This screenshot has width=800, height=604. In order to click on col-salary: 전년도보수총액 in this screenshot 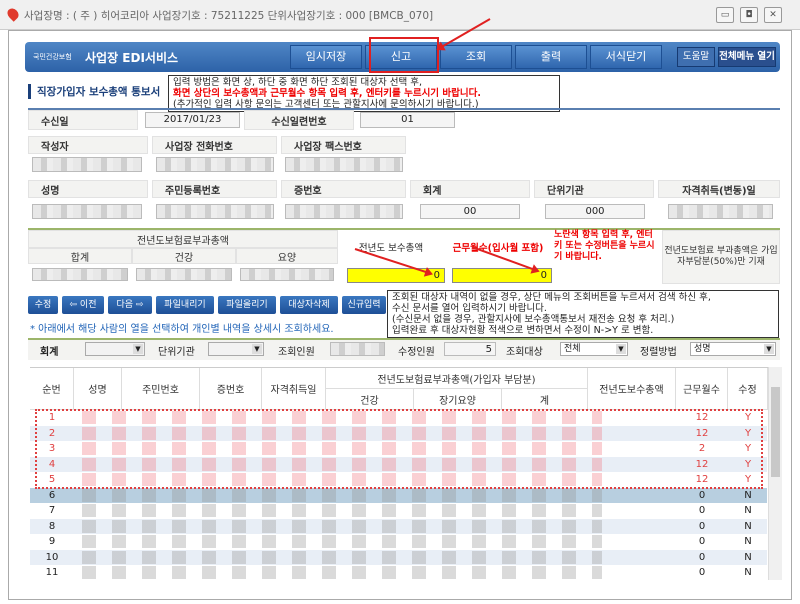, I will do `click(632, 389)`.